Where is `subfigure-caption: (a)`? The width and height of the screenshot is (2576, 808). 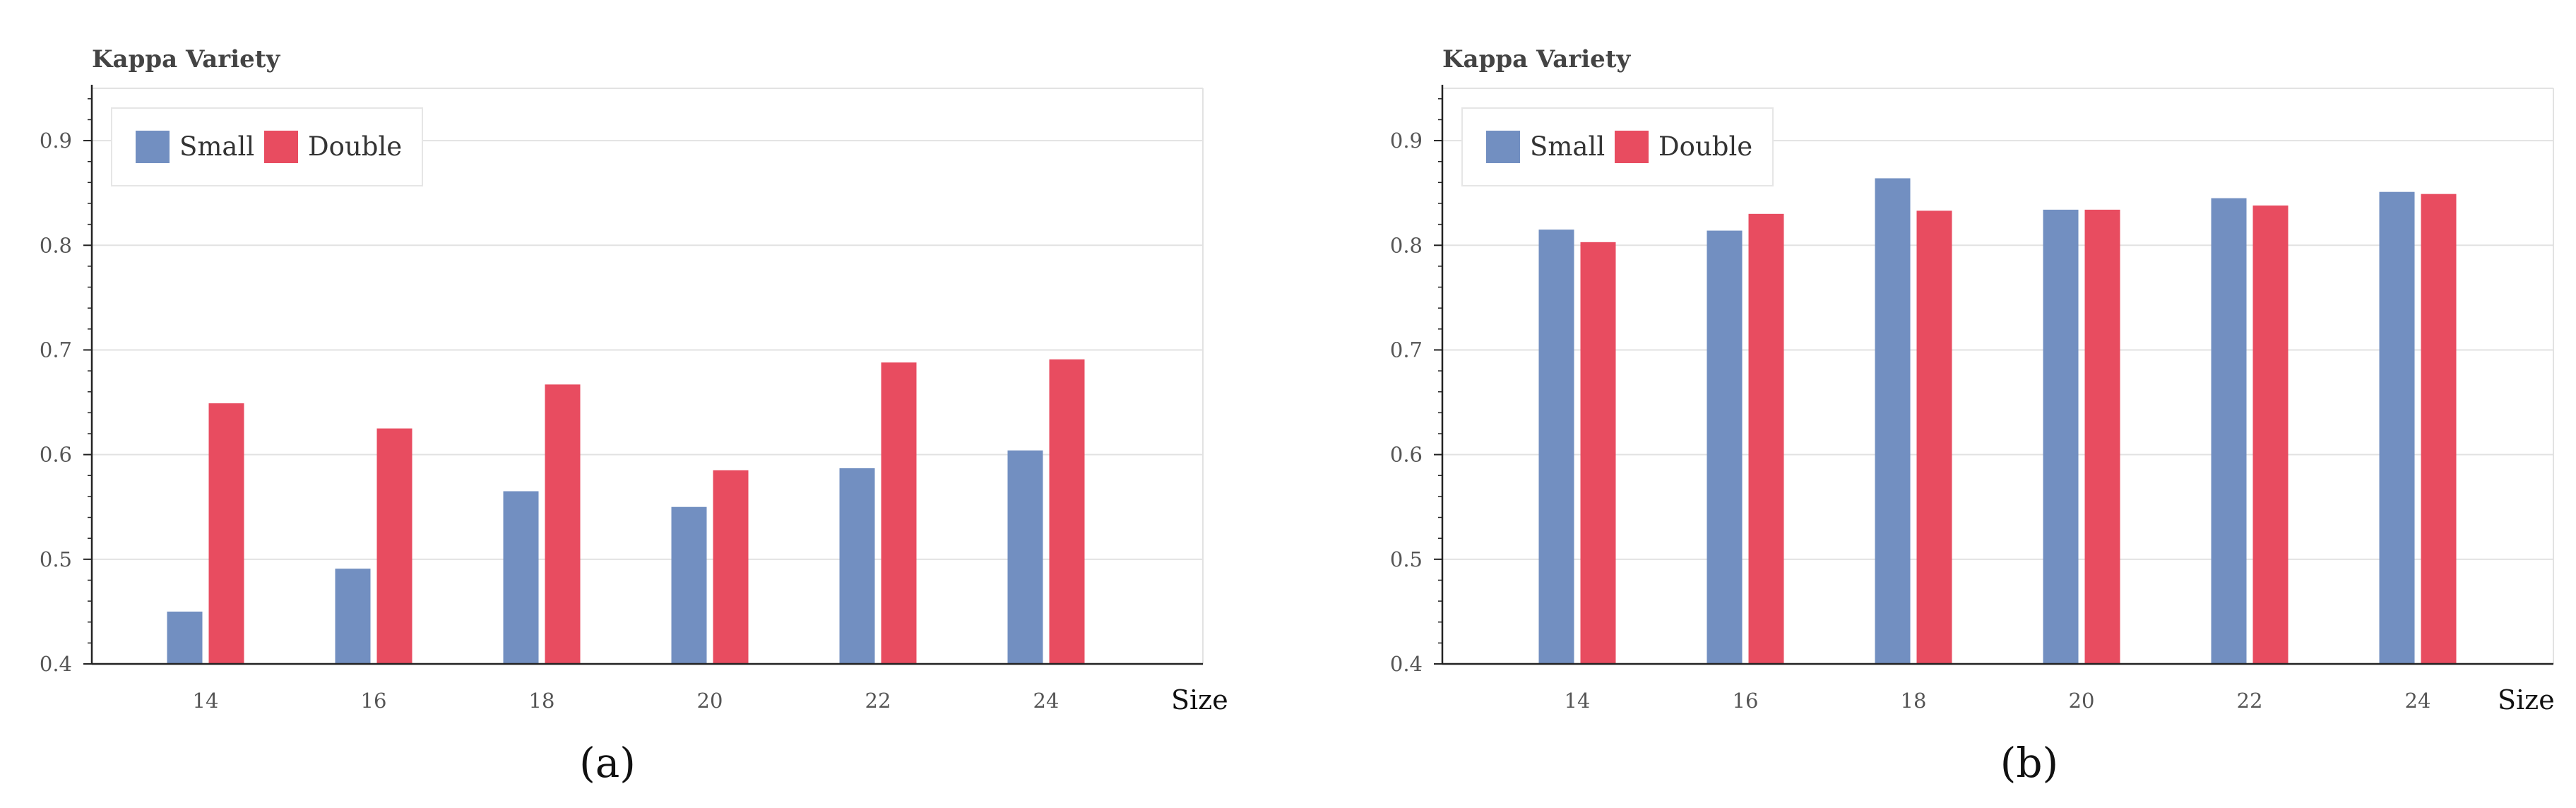
subfigure-caption: (a) is located at coordinates (607, 763).